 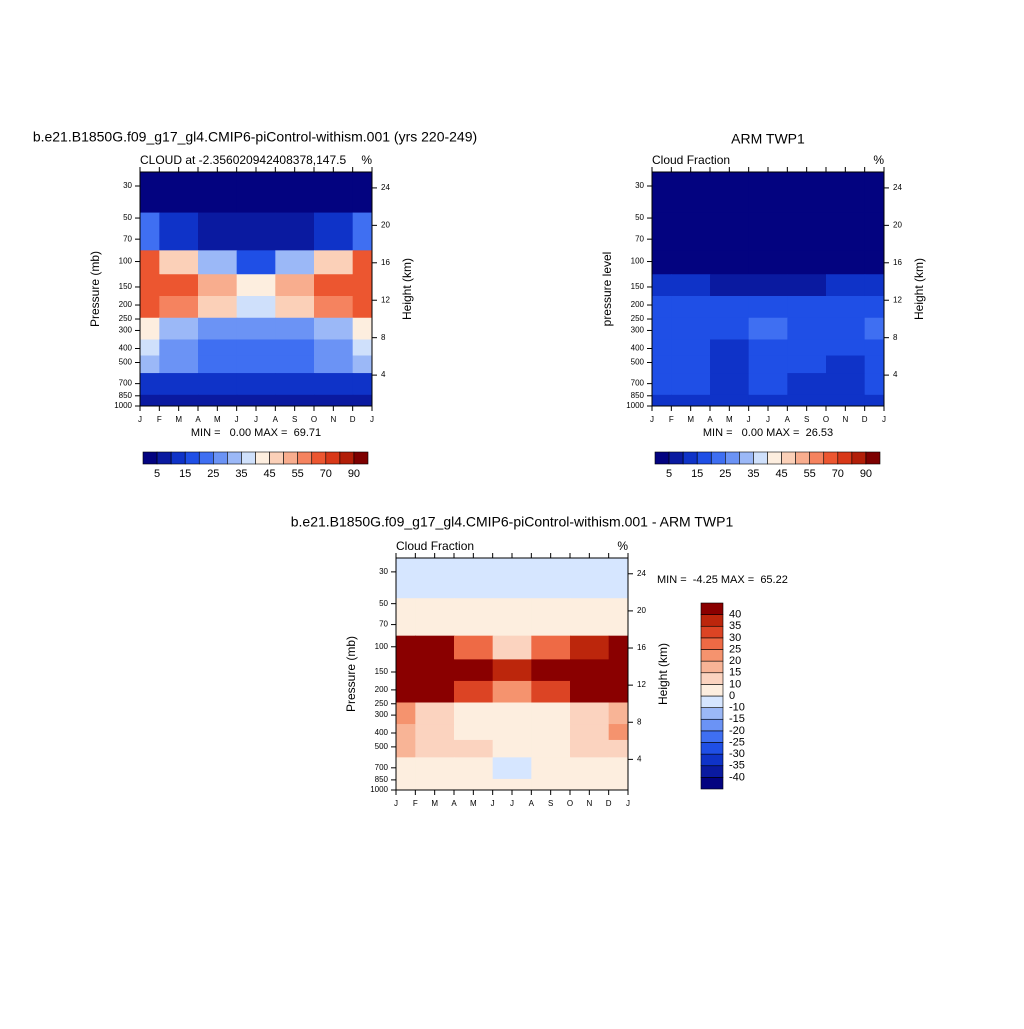 I want to click on y2-tick-label: 24, so click(x=641, y=573).